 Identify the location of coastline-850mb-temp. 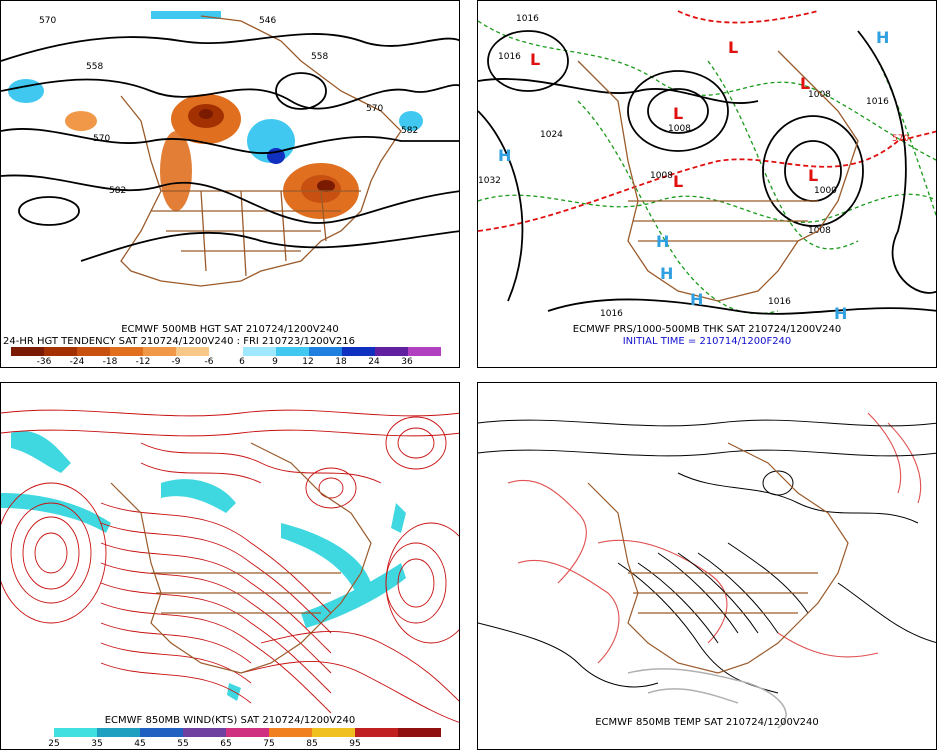
(718, 558).